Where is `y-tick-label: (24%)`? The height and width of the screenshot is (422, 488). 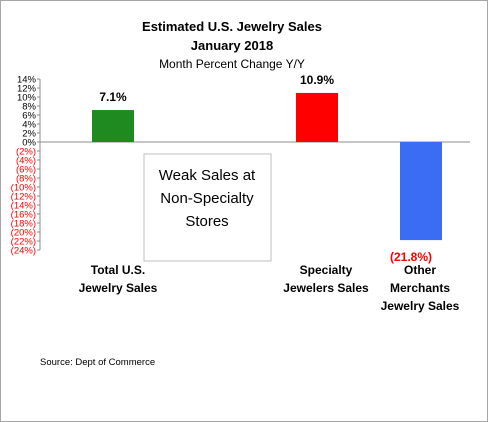
y-tick-label: (24%) is located at coordinates (23, 251).